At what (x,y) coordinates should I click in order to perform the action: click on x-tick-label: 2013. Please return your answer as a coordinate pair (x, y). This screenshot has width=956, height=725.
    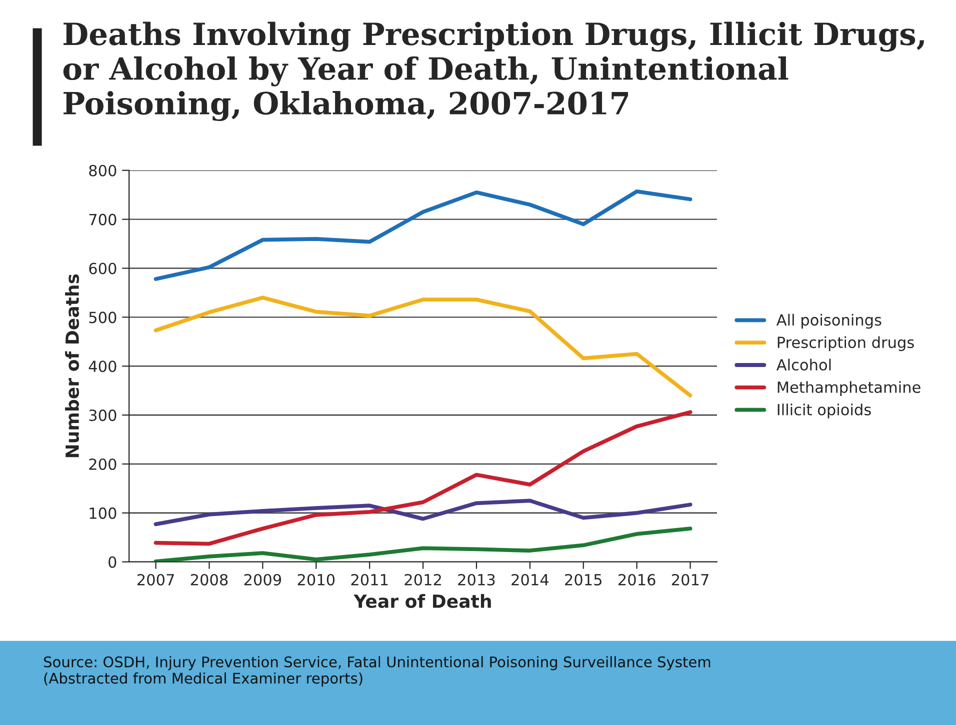
    Looking at the image, I should click on (476, 580).